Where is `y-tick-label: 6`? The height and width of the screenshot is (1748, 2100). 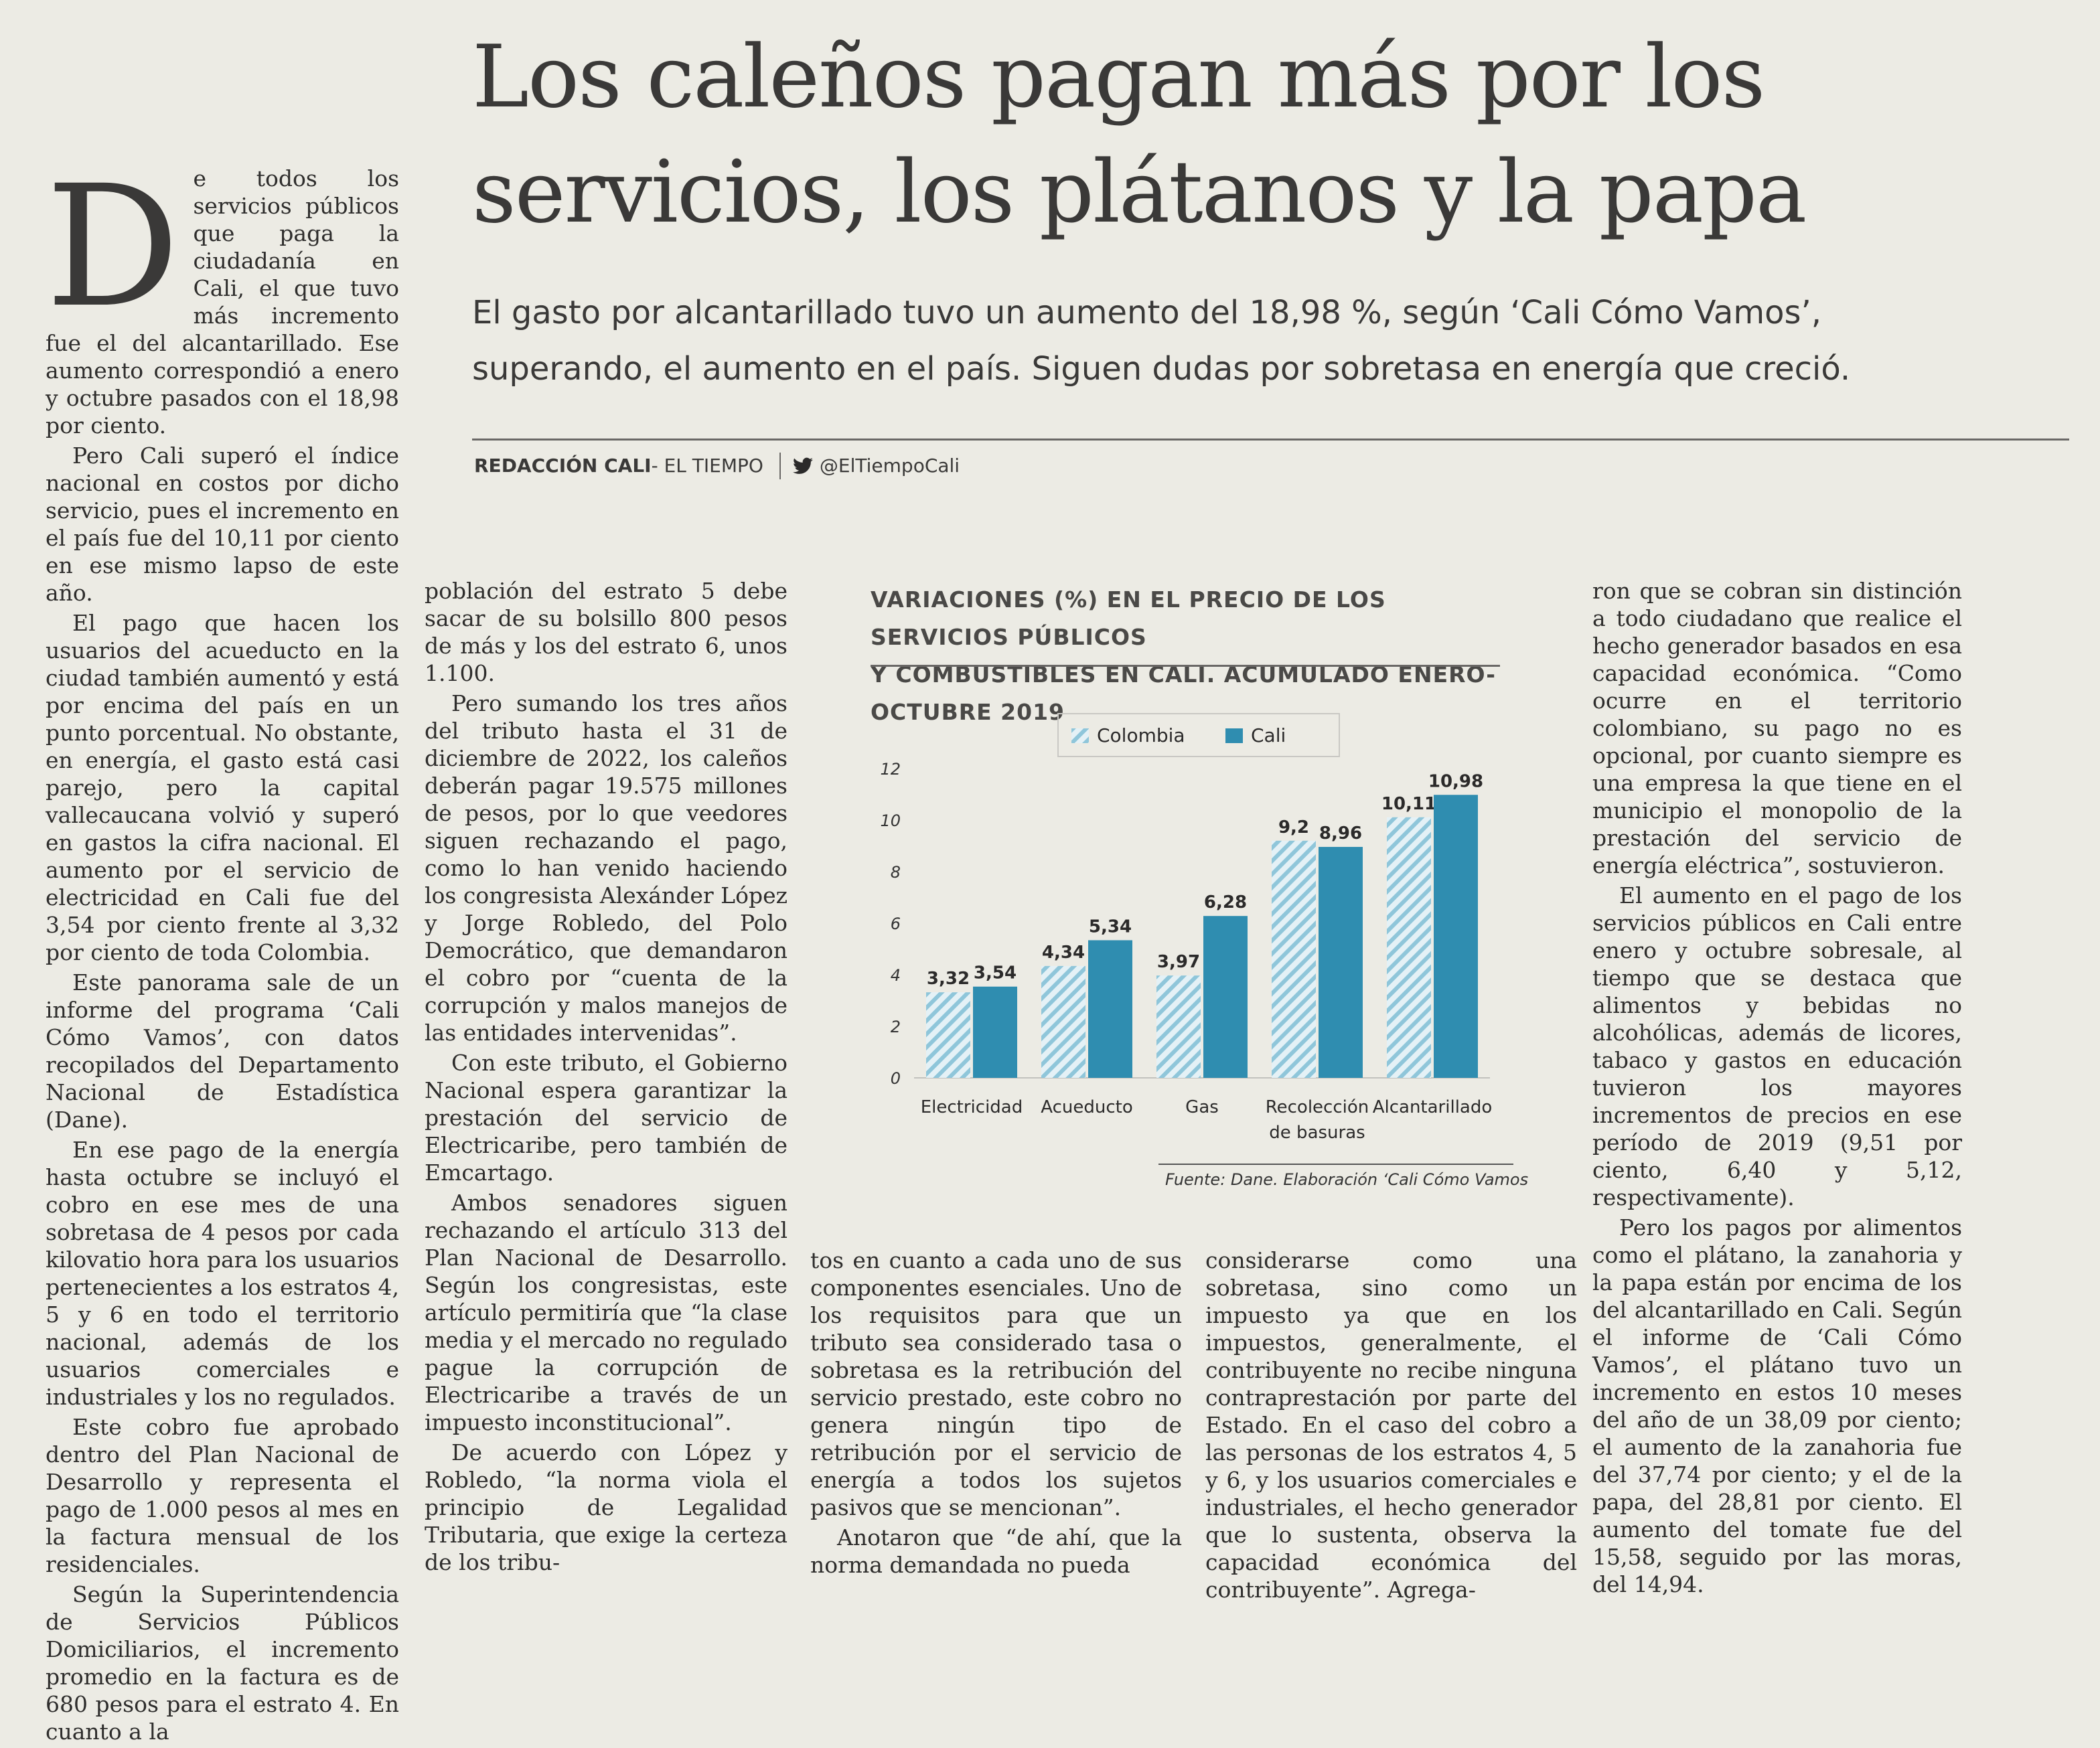
y-tick-label: 6 is located at coordinates (896, 924).